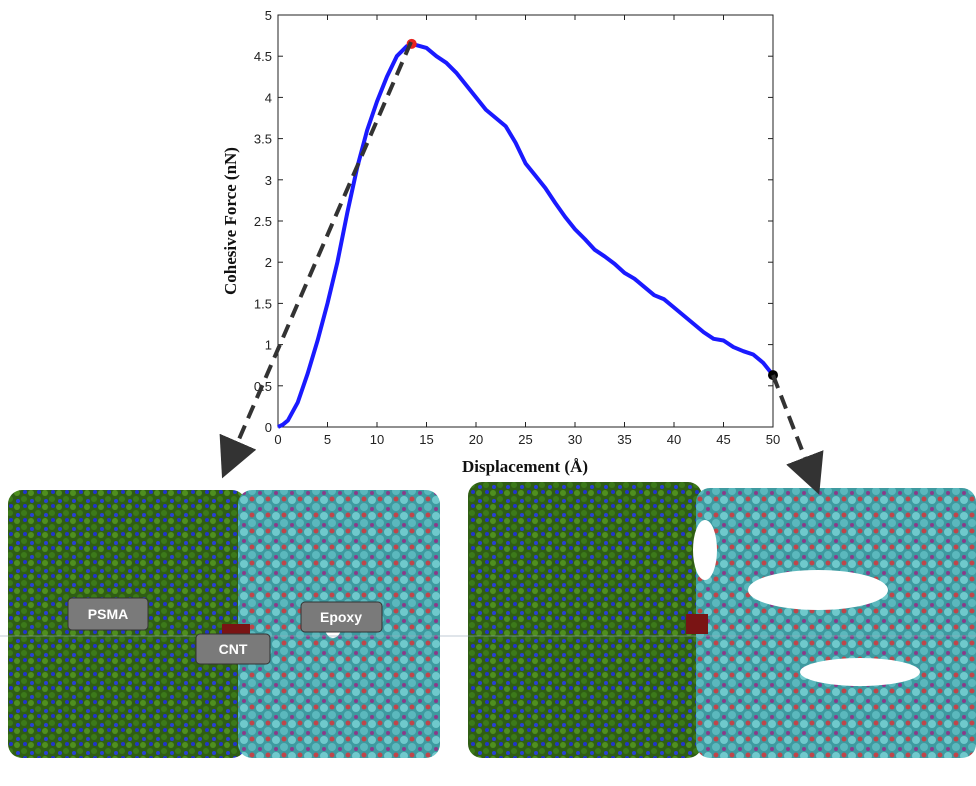 The width and height of the screenshot is (976, 786). Describe the element at coordinates (268, 262) in the screenshot. I see `y-tick-label: 2` at that location.